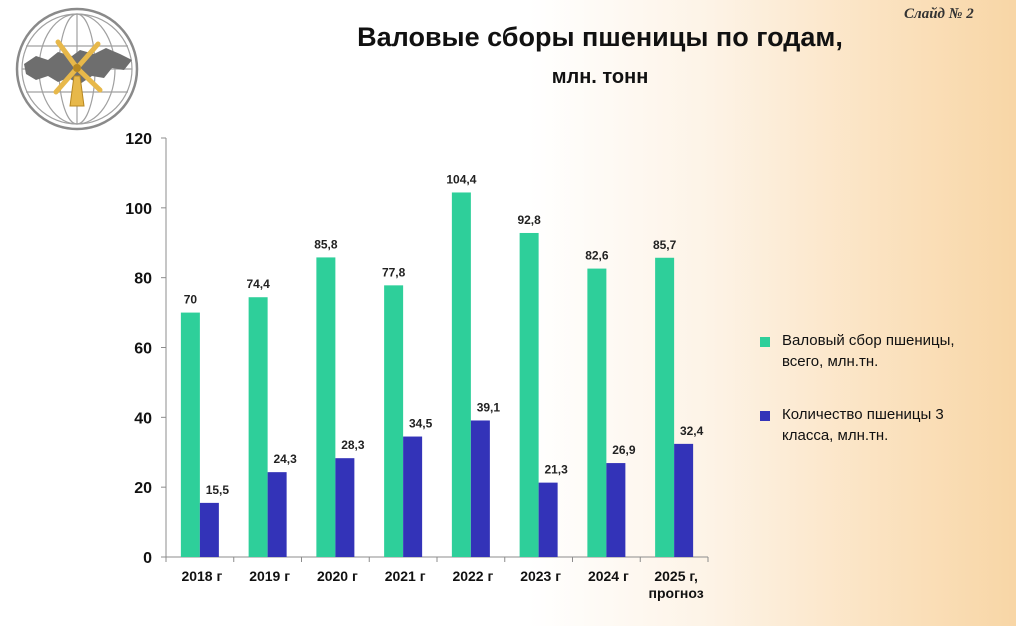 The image size is (1016, 626). What do you see at coordinates (285, 459) in the screenshot?
I see `data-label-class3: 24,3` at bounding box center [285, 459].